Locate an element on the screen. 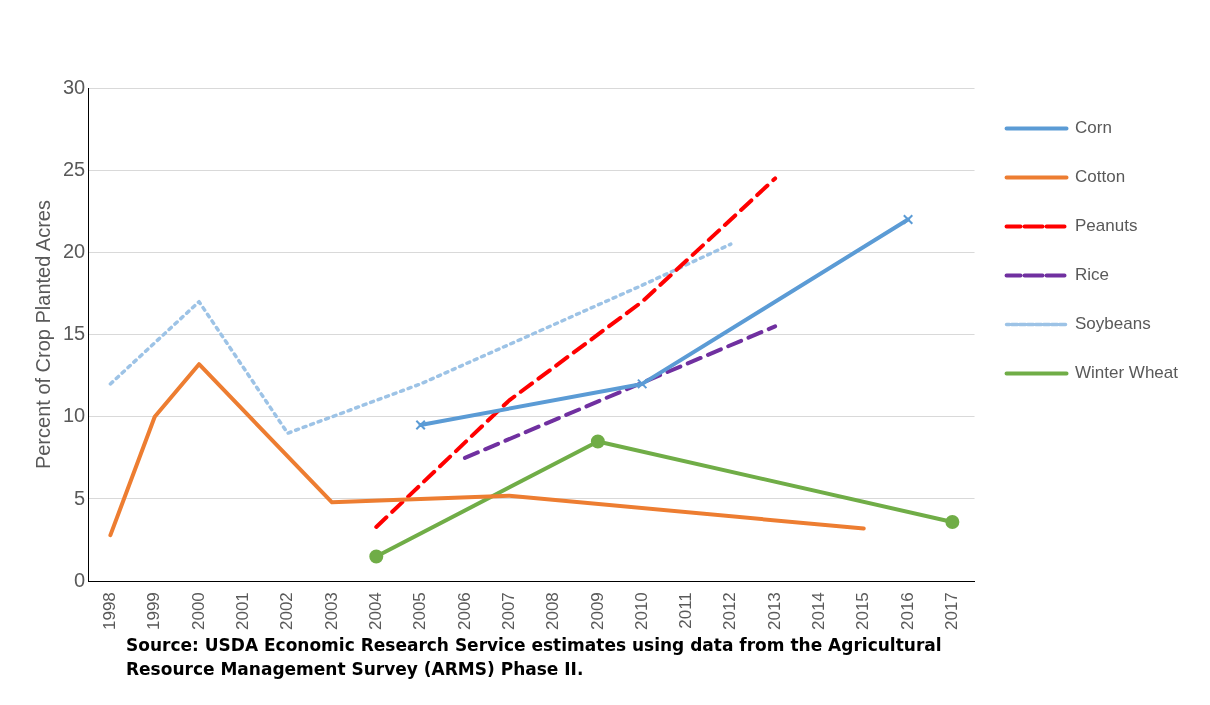 This screenshot has width=1210, height=705. x-tick-label: 2002 is located at coordinates (287, 611).